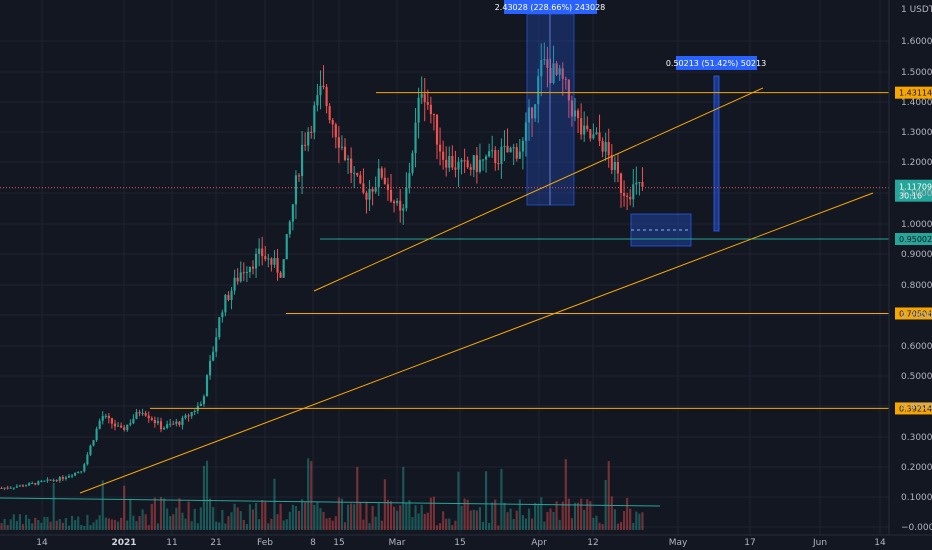 The image size is (932, 550). I want to click on level-price-label: 1.43114, so click(915, 93).